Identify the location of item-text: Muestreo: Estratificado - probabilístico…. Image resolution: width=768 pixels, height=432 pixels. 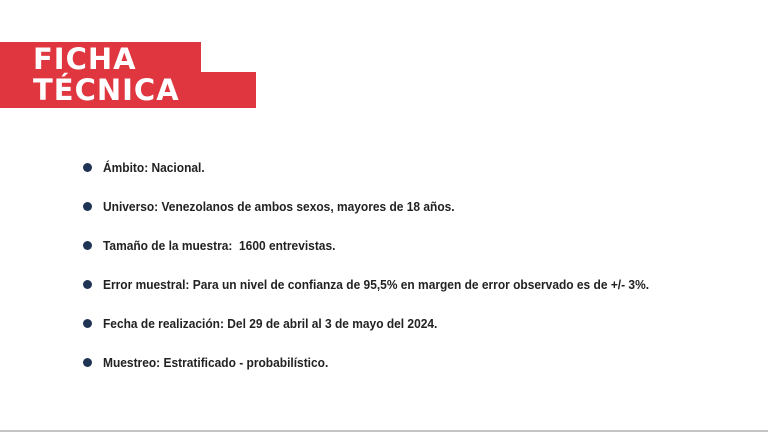
(216, 362).